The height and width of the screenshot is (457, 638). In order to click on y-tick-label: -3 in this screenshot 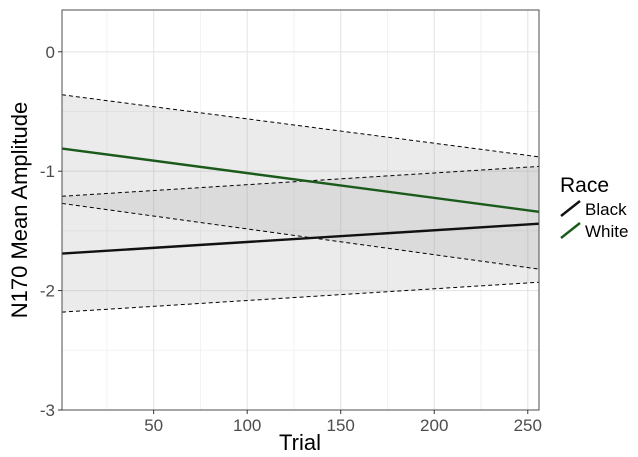, I will do `click(47, 410)`.